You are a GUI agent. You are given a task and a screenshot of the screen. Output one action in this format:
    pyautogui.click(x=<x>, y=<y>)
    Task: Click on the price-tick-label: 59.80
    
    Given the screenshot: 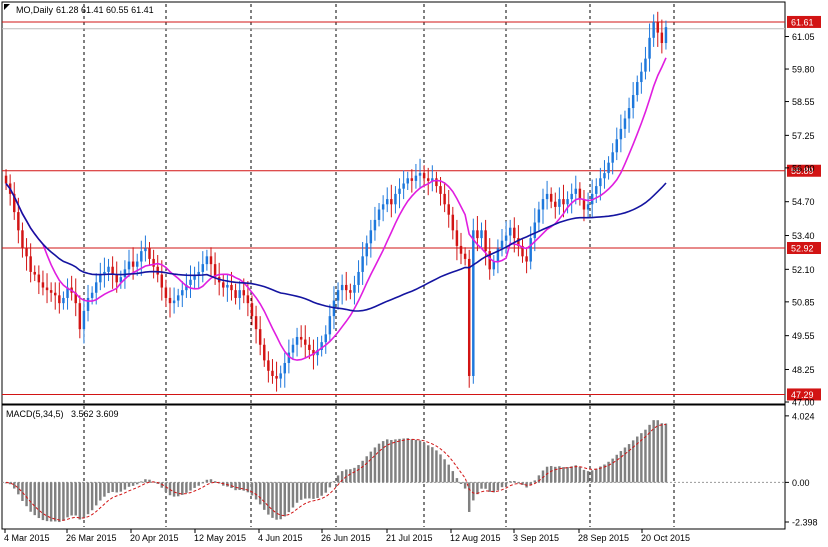 What is the action you would take?
    pyautogui.click(x=803, y=70)
    